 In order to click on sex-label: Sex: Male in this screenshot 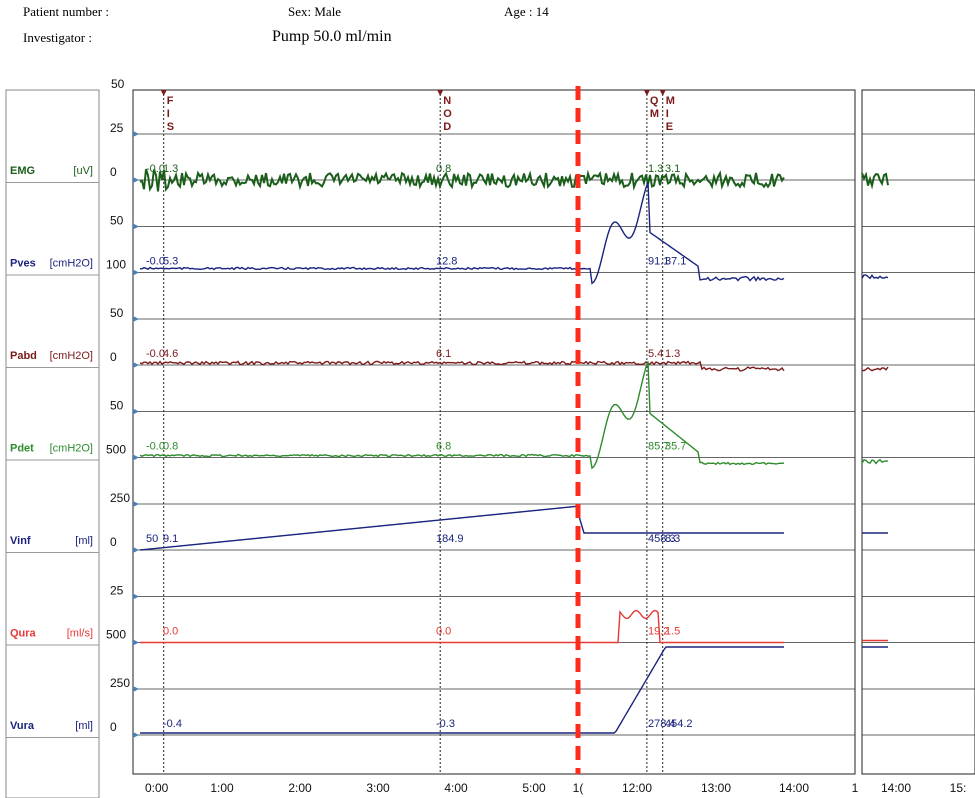, I will do `click(315, 11)`.